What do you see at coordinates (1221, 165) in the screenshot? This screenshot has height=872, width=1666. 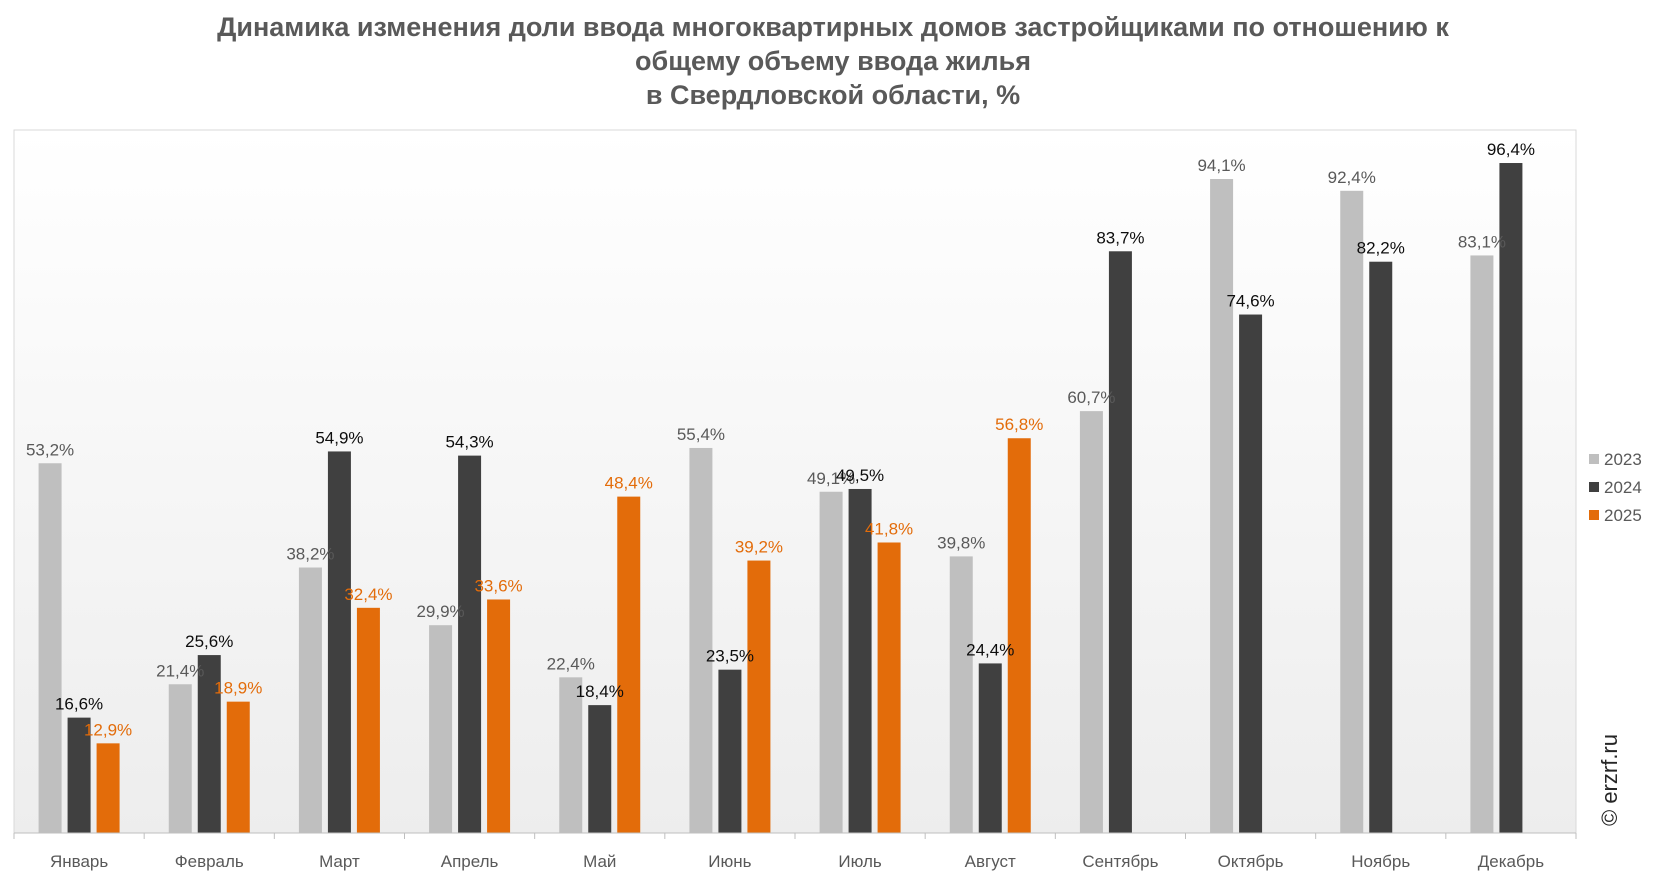 I see `data-label-2023: 94,1%` at bounding box center [1221, 165].